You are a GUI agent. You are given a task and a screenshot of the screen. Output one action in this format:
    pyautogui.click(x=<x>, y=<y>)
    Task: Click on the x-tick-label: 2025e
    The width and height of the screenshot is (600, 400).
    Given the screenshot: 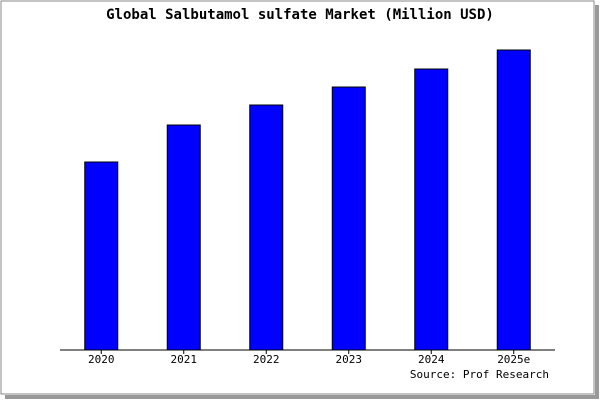 What is the action you would take?
    pyautogui.click(x=513, y=359)
    